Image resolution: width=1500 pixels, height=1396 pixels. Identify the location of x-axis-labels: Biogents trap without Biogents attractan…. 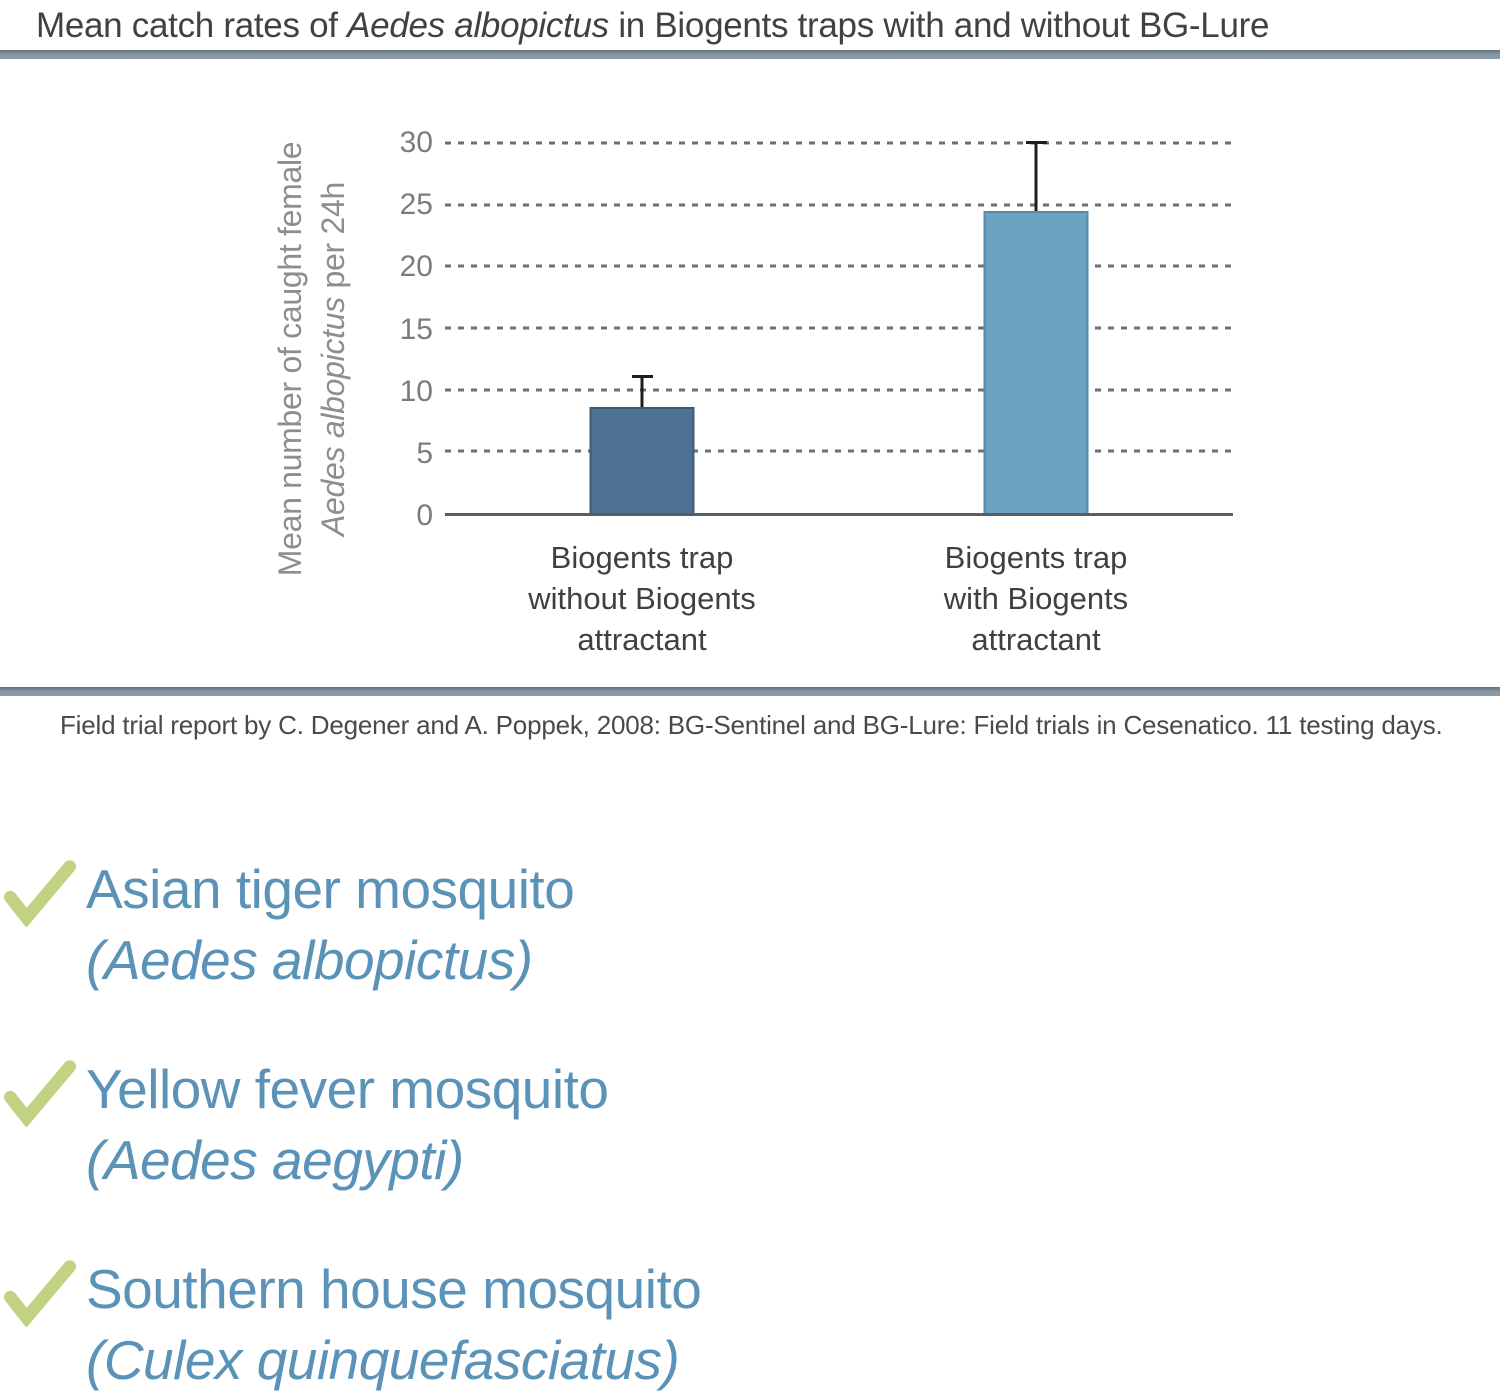
(839, 598).